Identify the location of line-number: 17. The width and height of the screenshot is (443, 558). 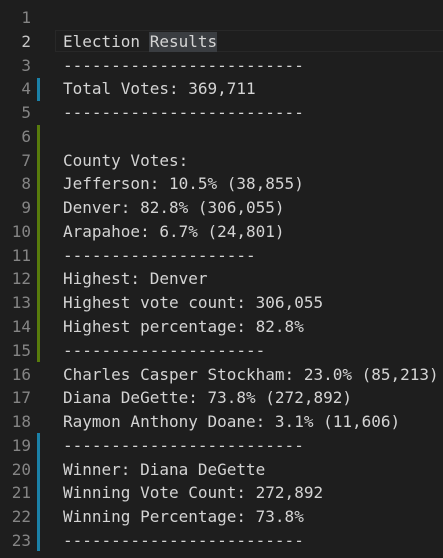
(21, 398).